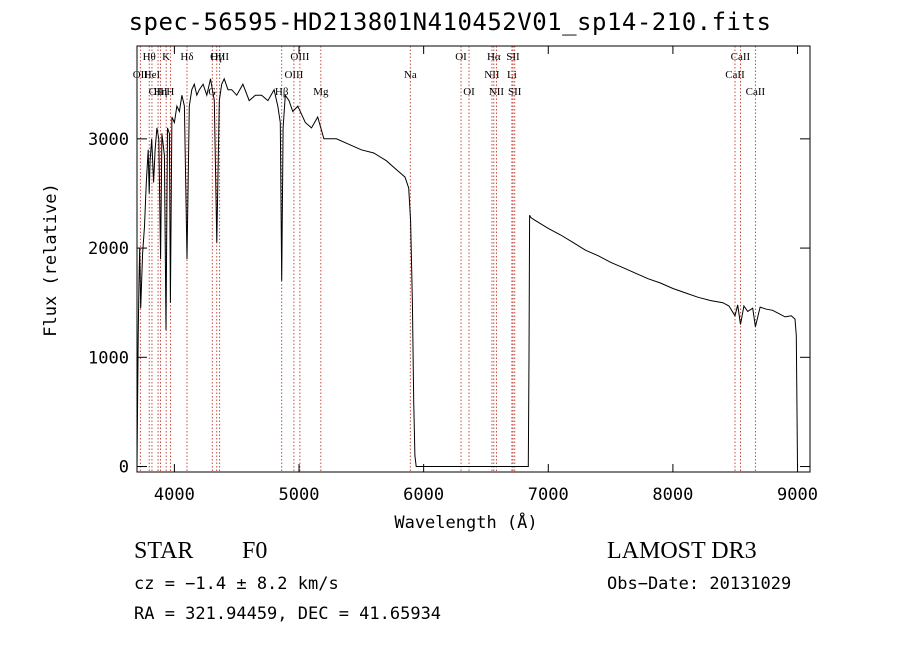 The image size is (900, 649). I want to click on x-axis-label: Wavelength (Å), so click(465, 522).